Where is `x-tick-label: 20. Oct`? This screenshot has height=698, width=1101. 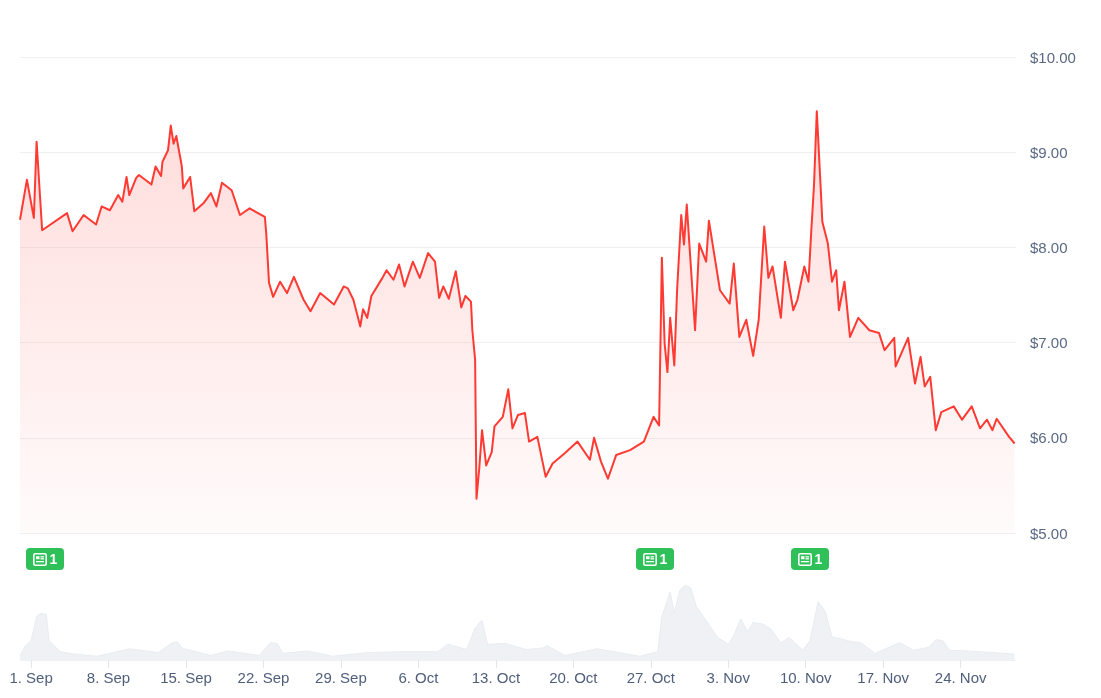
x-tick-label: 20. Oct is located at coordinates (574, 677).